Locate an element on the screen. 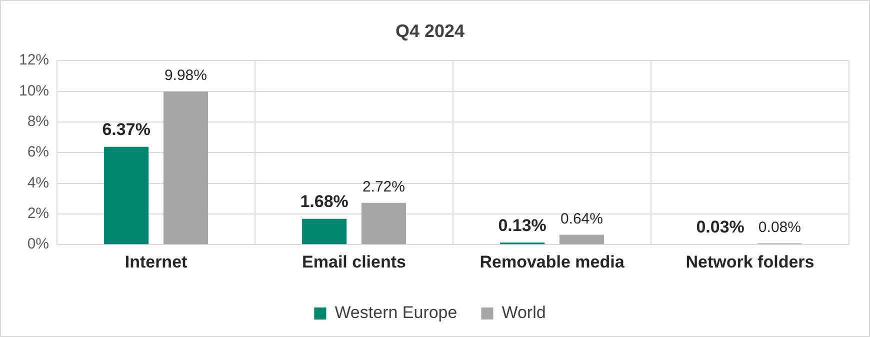  y-tick-label: 10% is located at coordinates (34, 91).